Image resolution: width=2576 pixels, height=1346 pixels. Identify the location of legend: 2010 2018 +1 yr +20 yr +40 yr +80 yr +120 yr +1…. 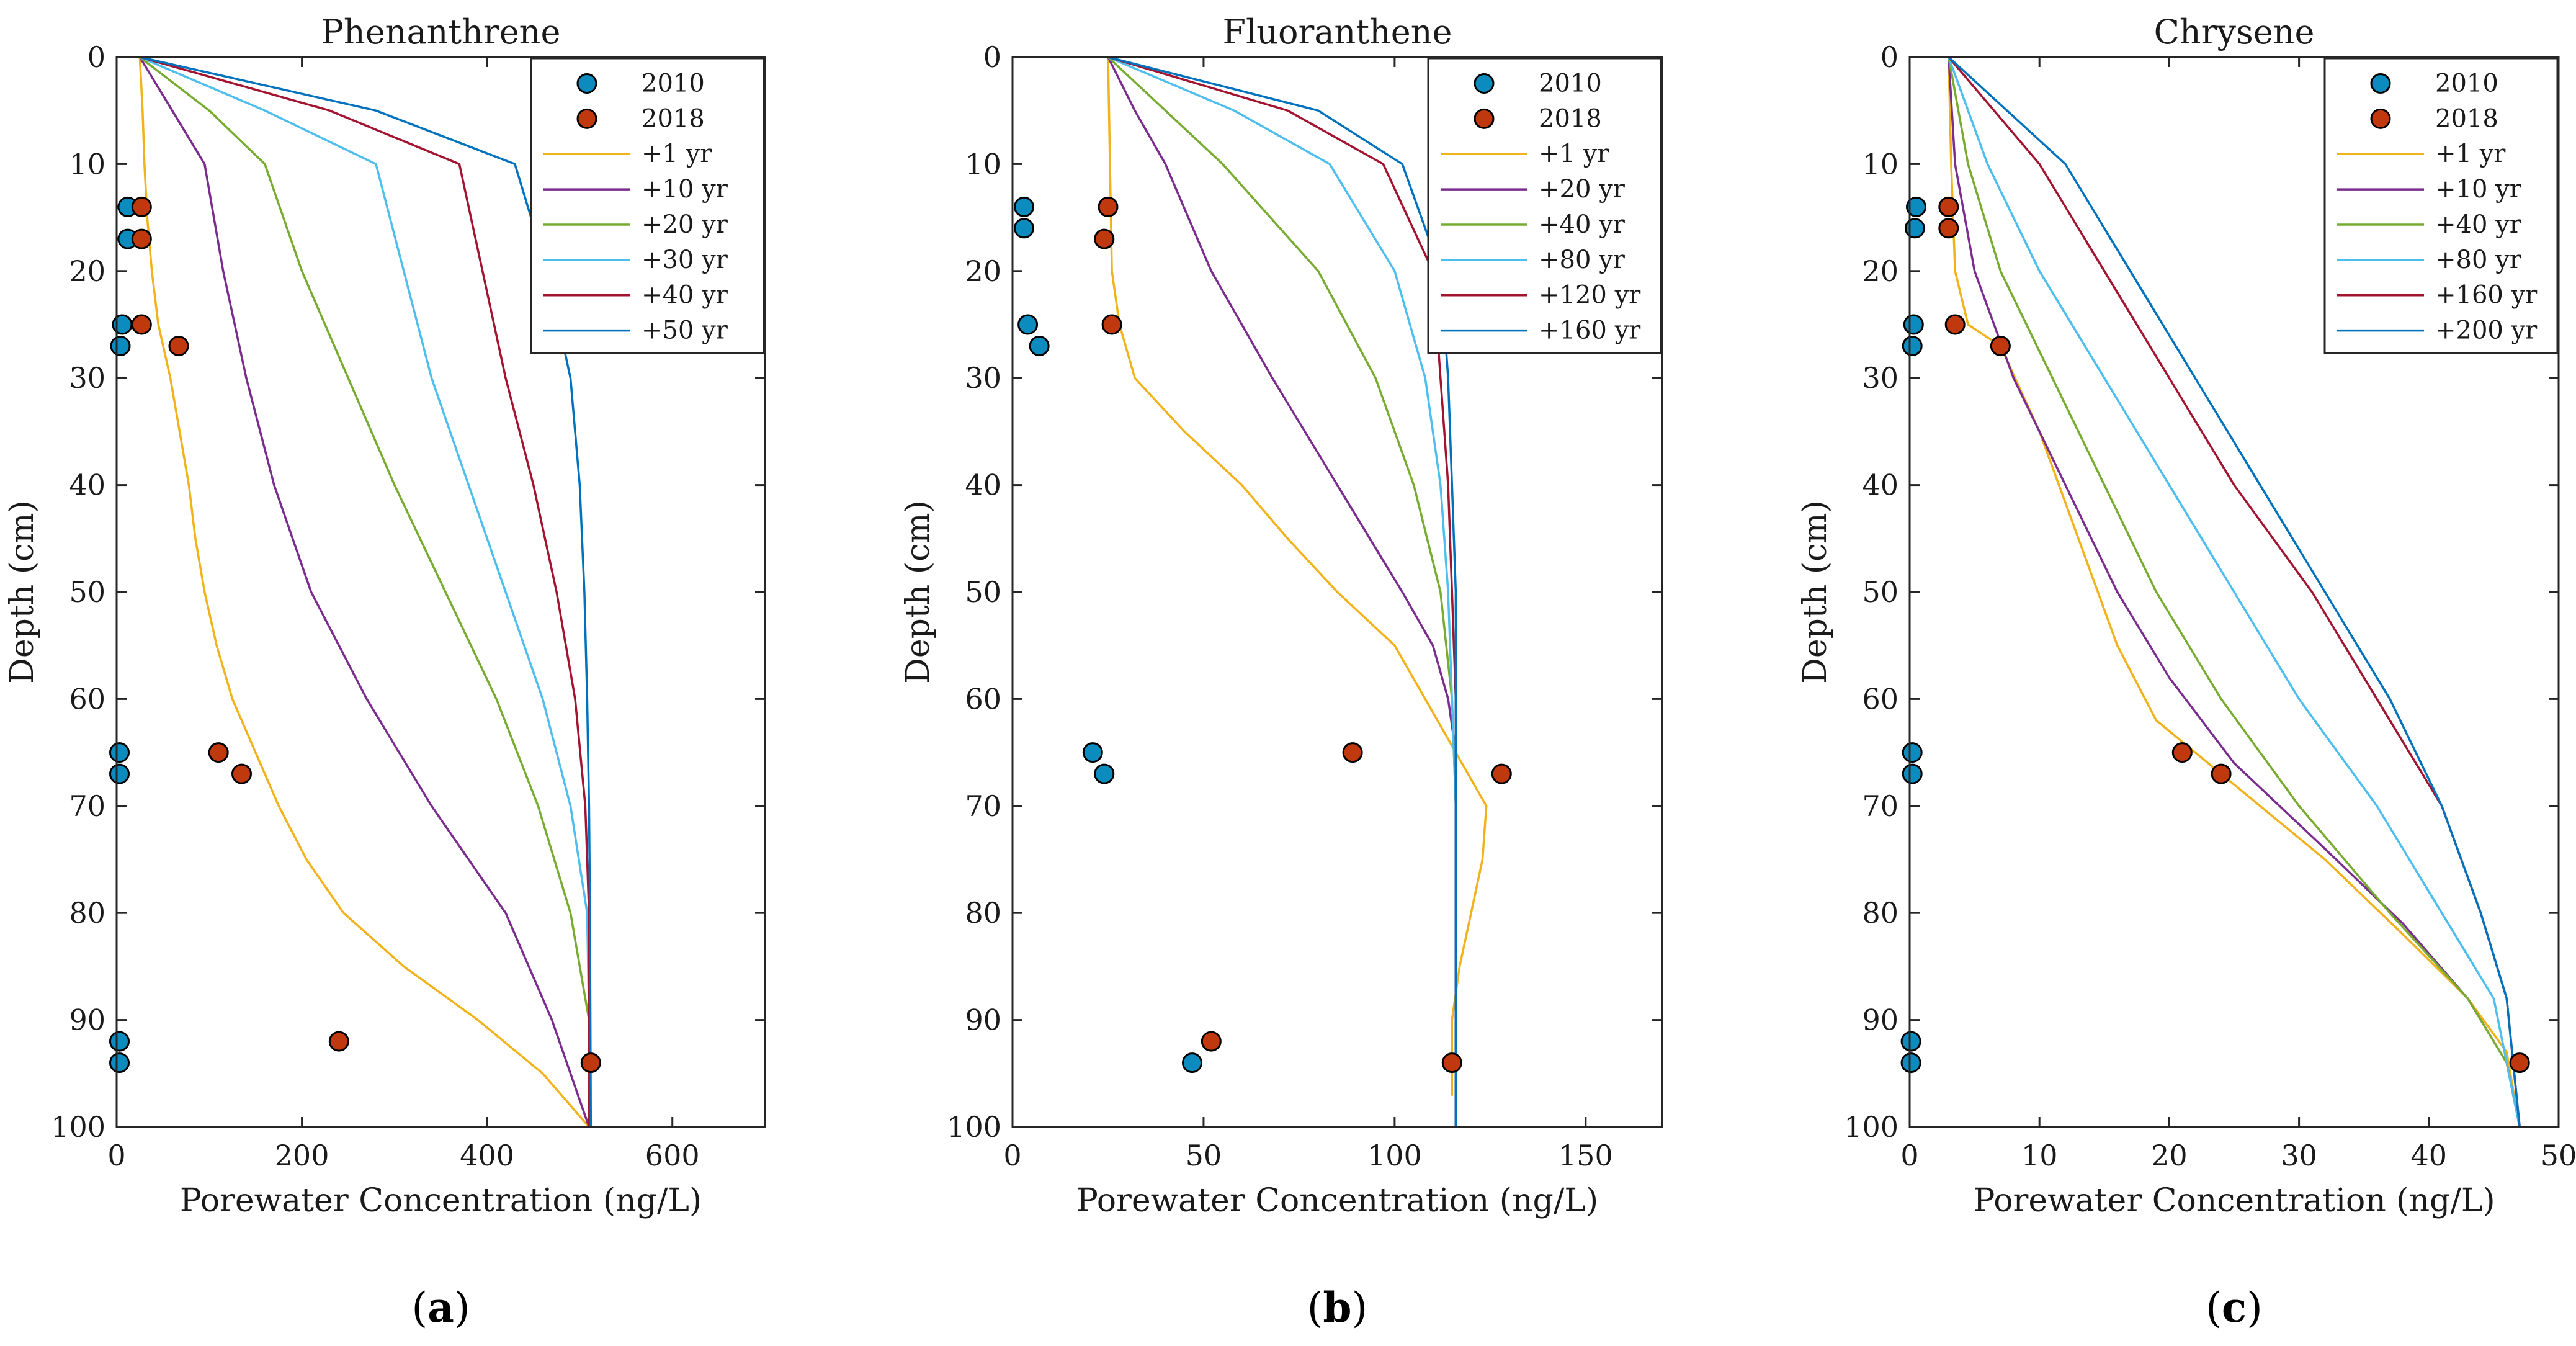
(1544, 205).